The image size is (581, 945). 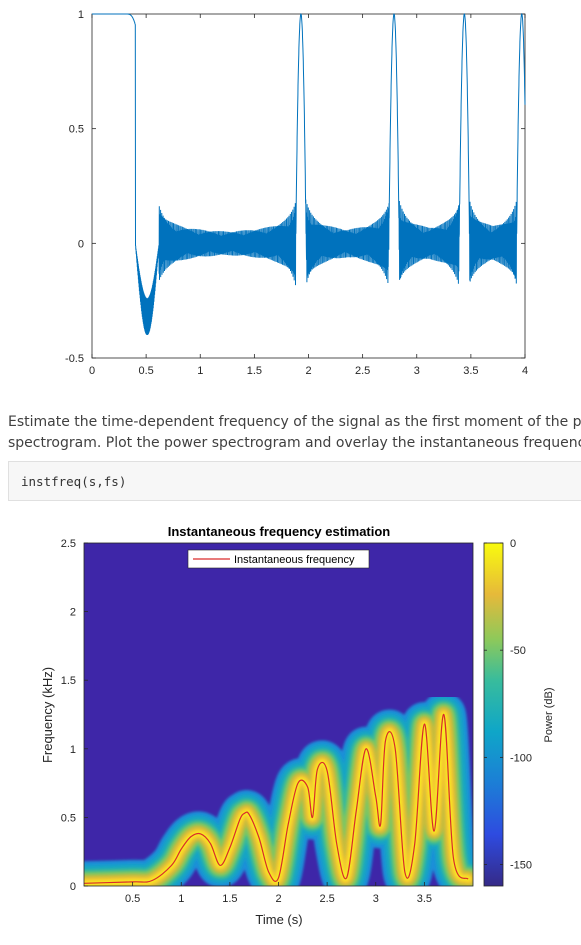 I want to click on x-tick-label: 0, so click(x=92, y=371).